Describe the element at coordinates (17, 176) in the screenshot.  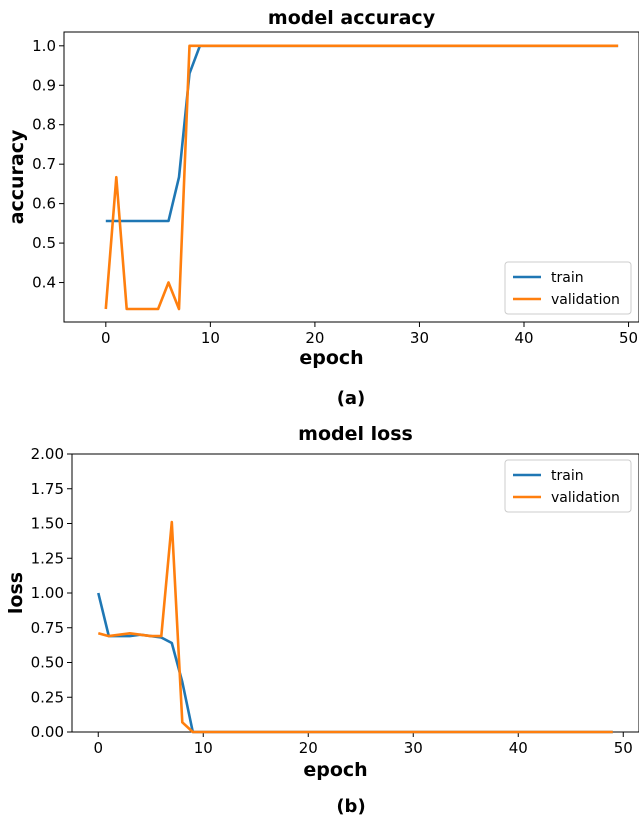
I see `y-axis-label: accuracy` at that location.